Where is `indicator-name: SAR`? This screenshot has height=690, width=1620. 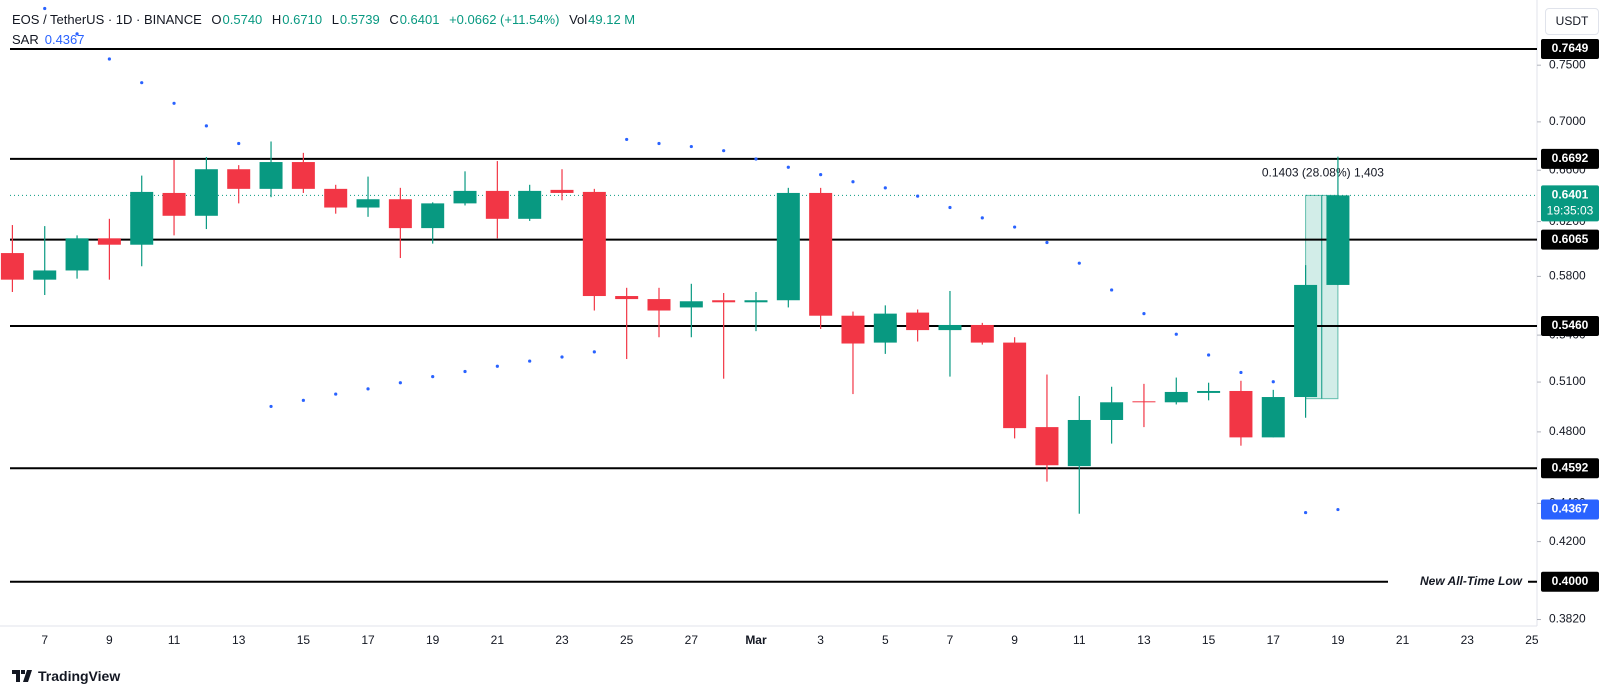
indicator-name: SAR is located at coordinates (25, 39).